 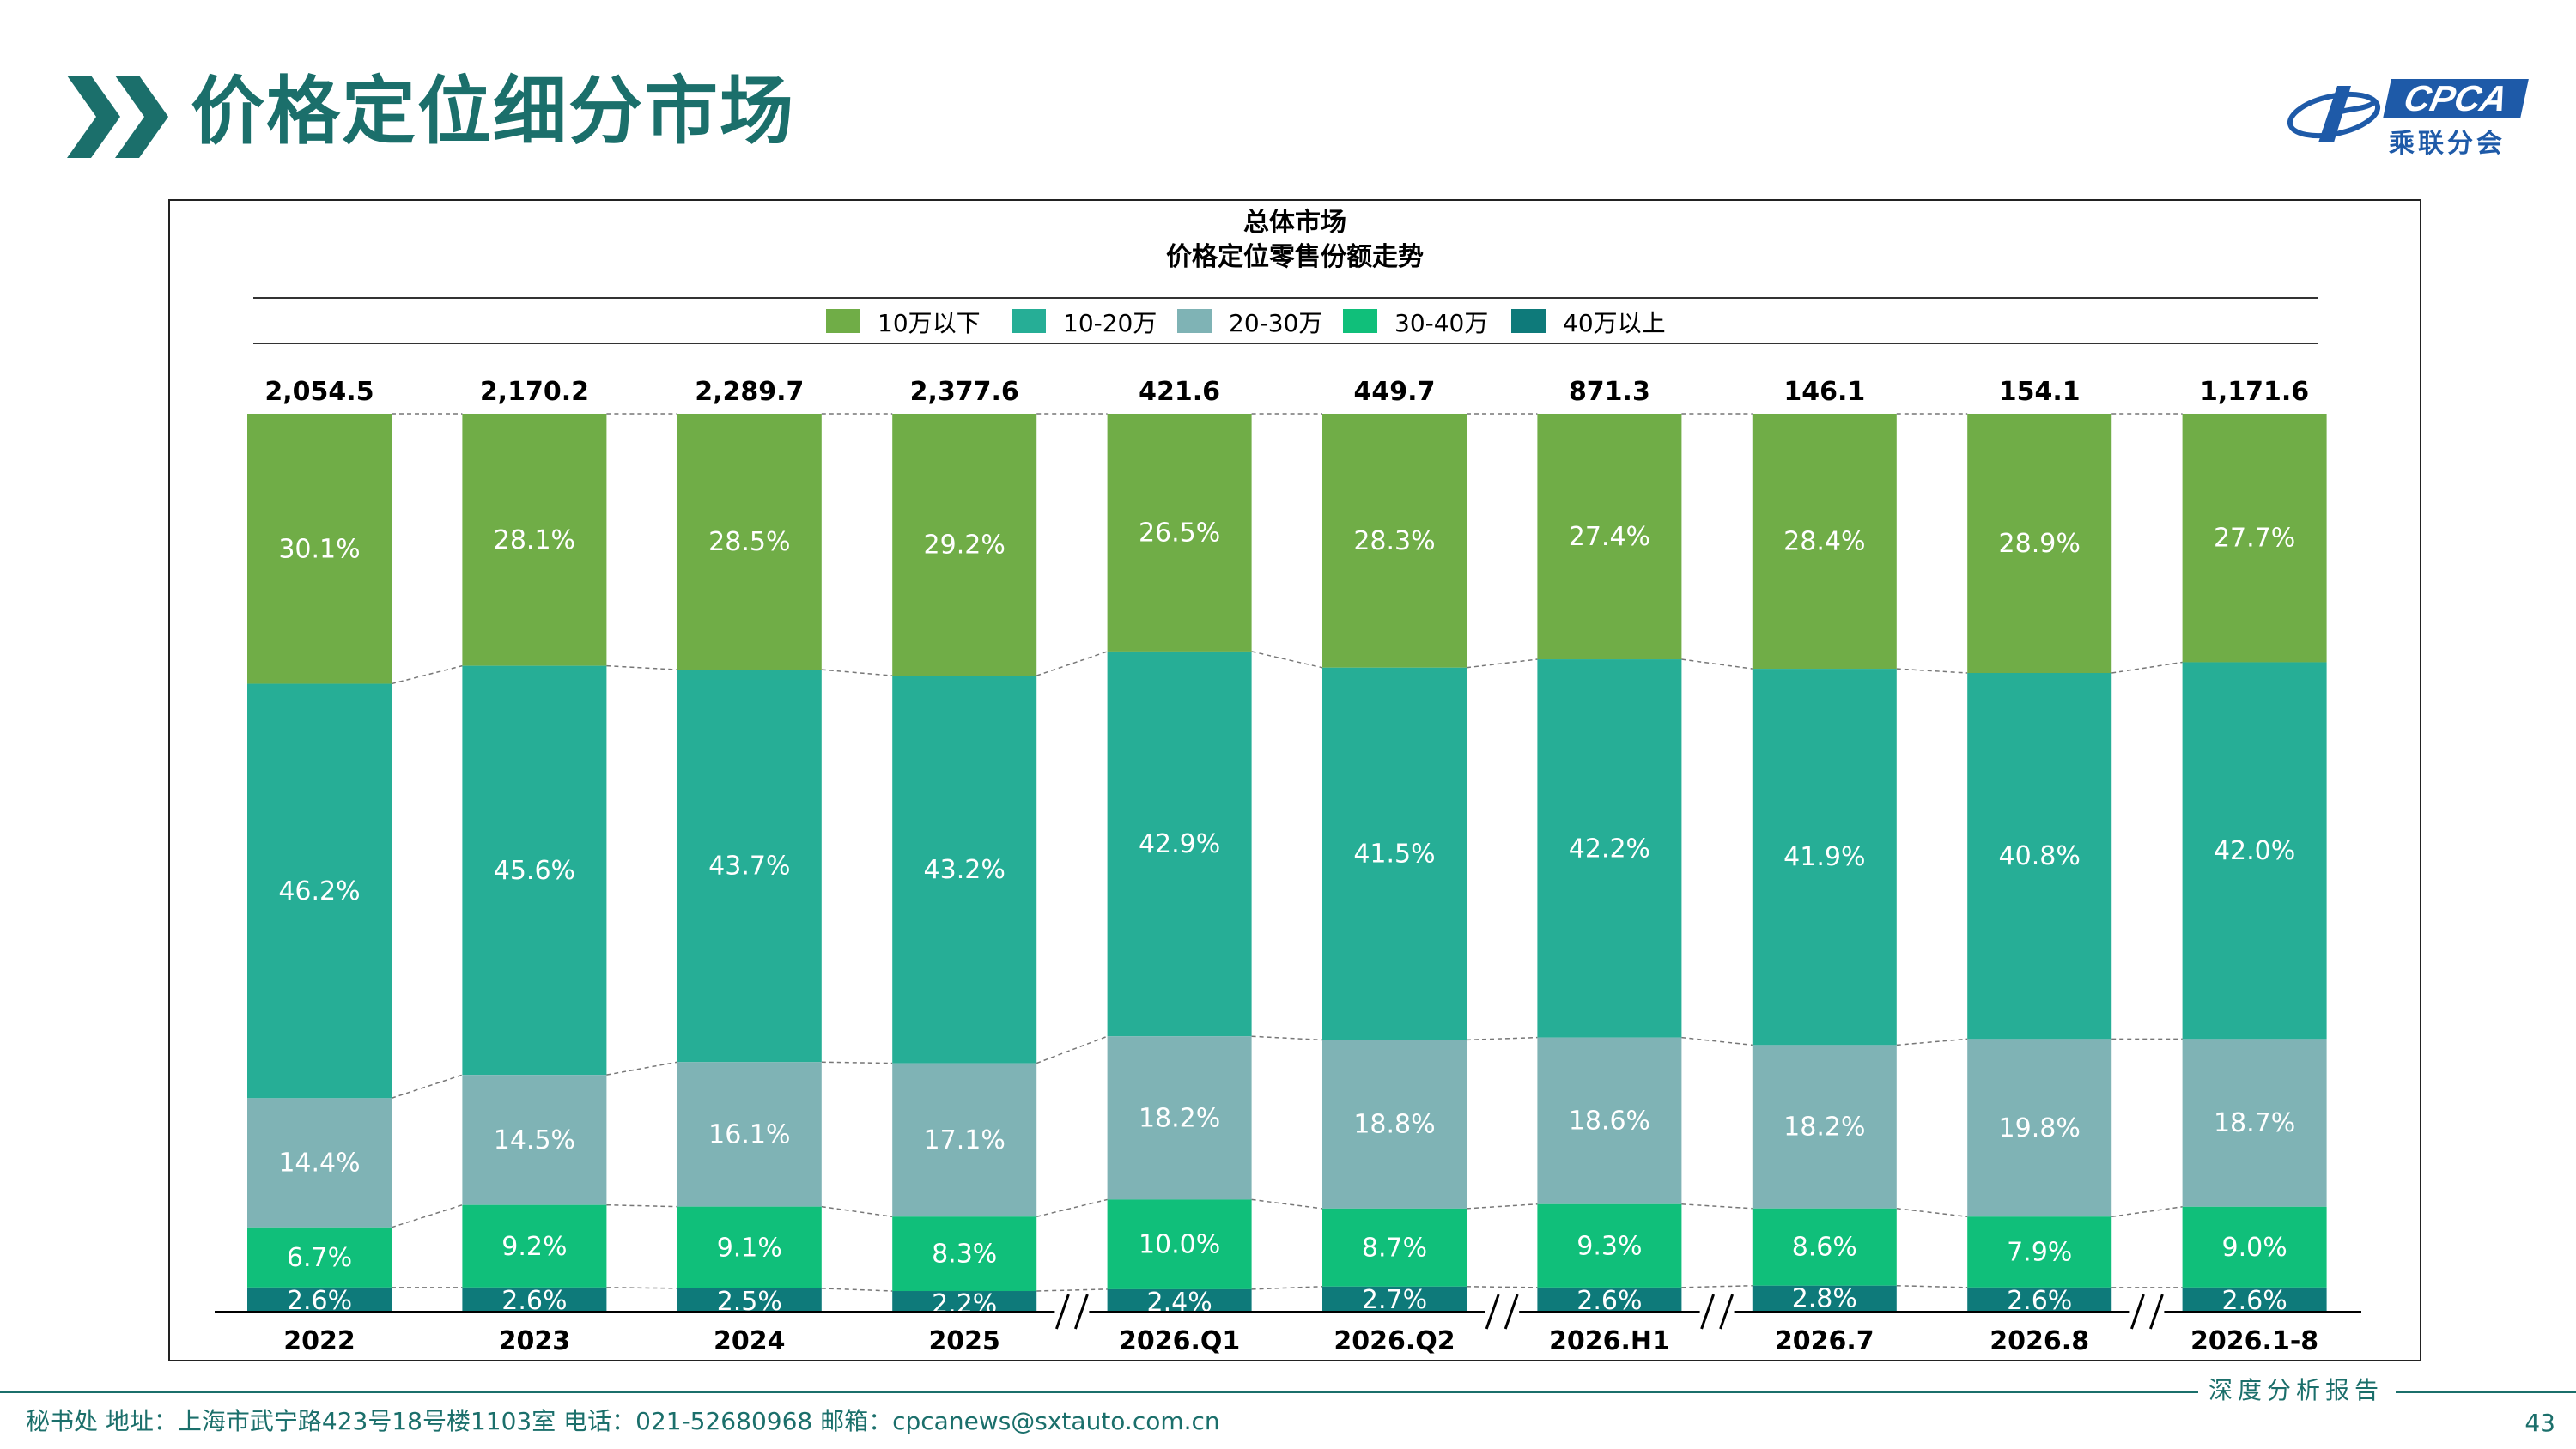 I want to click on x-tick-label: 2026.1-8, so click(x=2254, y=1341).